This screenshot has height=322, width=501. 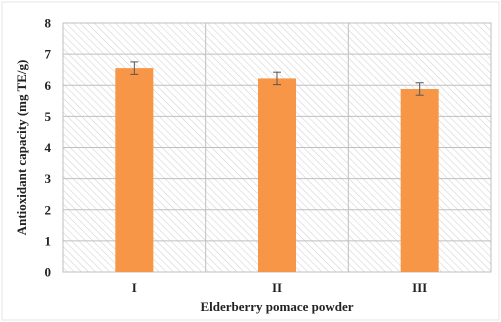 I want to click on bar-I, so click(x=134, y=170).